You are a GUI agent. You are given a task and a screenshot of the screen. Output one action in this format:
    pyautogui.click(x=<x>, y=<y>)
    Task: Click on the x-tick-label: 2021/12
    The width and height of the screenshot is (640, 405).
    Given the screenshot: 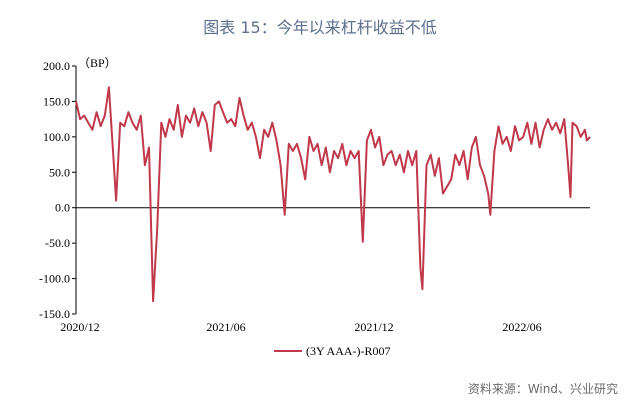 What is the action you would take?
    pyautogui.click(x=373, y=327)
    